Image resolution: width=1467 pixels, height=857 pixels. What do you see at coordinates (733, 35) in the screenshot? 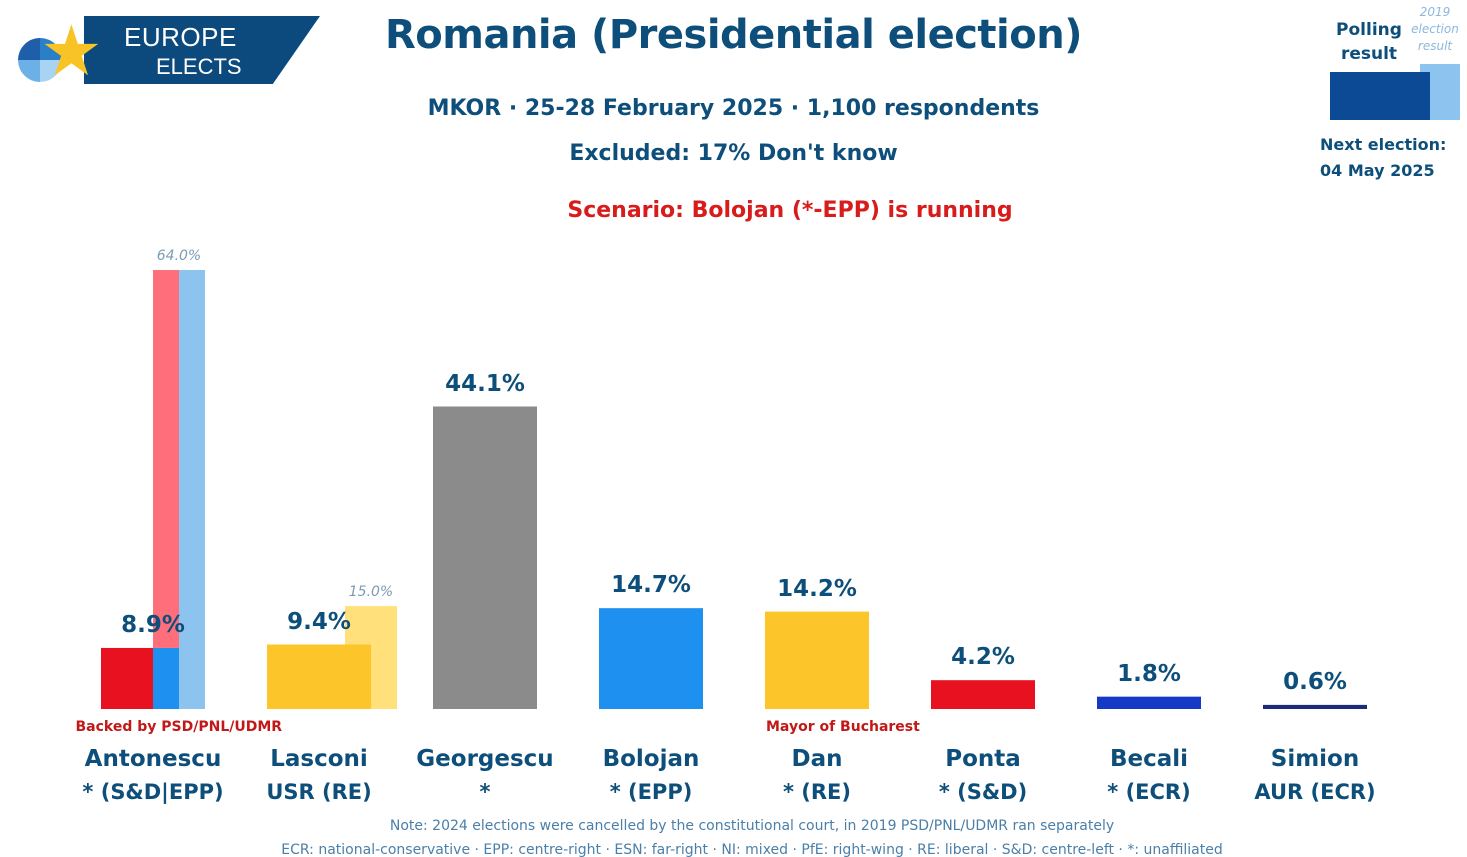
I see `chart-title: Romania (Presidential election)` at bounding box center [733, 35].